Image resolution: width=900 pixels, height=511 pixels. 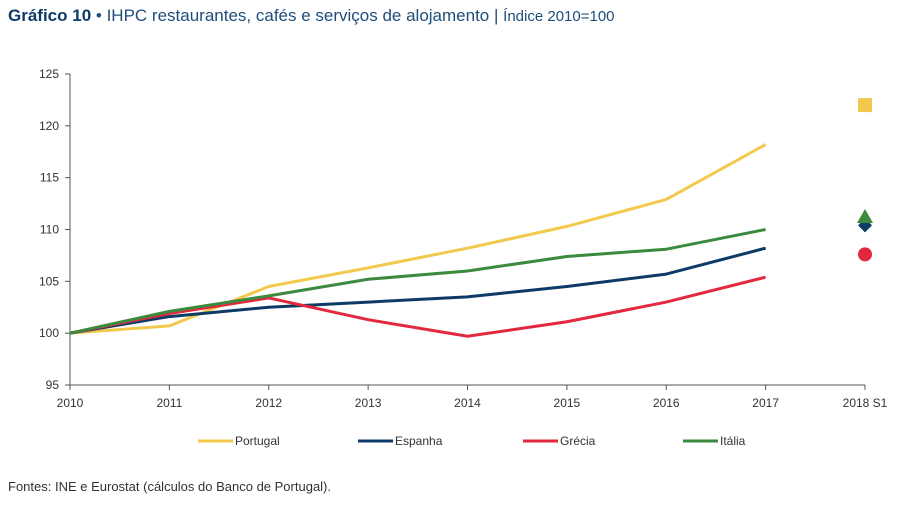 What do you see at coordinates (49, 178) in the screenshot?
I see `y-tick-label: 115` at bounding box center [49, 178].